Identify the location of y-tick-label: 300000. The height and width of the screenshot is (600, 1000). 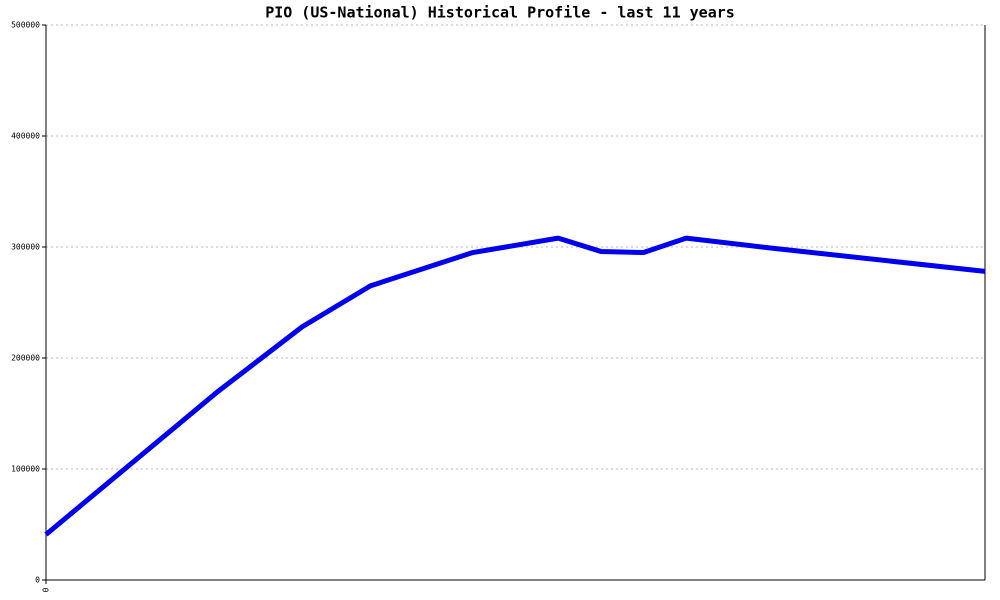
(25, 247).